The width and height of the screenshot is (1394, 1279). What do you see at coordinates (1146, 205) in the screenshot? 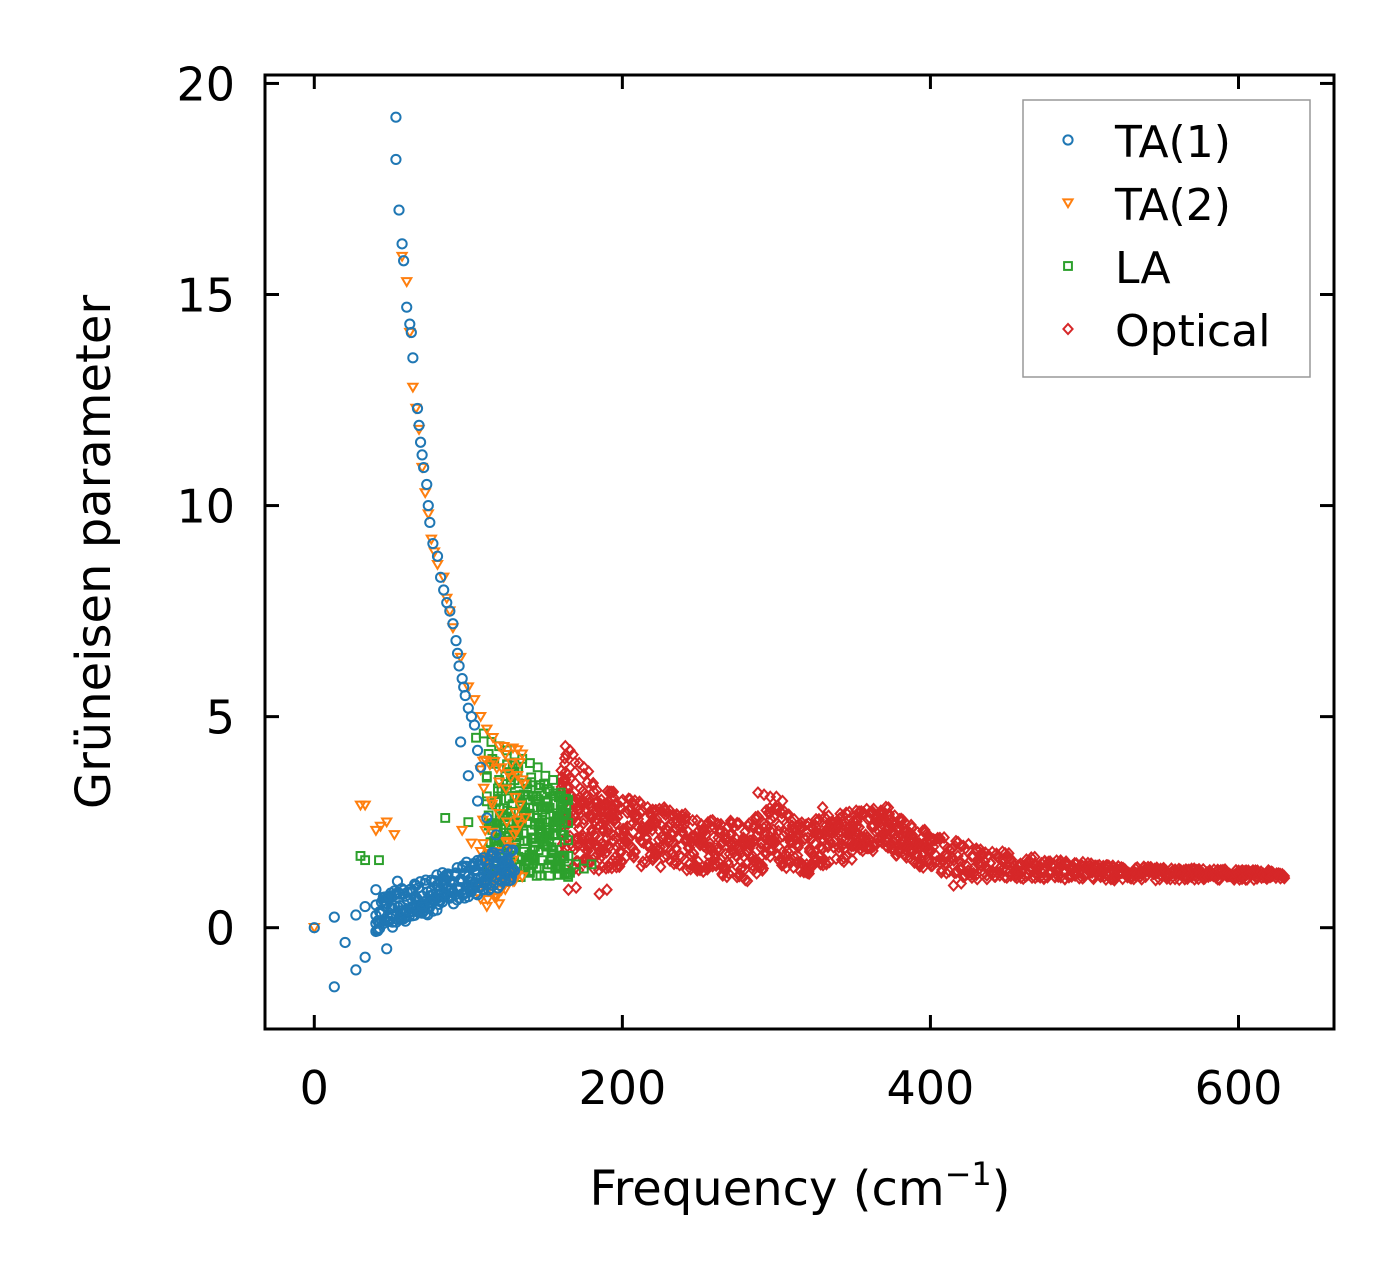
I see `legend-entry: TA(2)` at bounding box center [1146, 205].